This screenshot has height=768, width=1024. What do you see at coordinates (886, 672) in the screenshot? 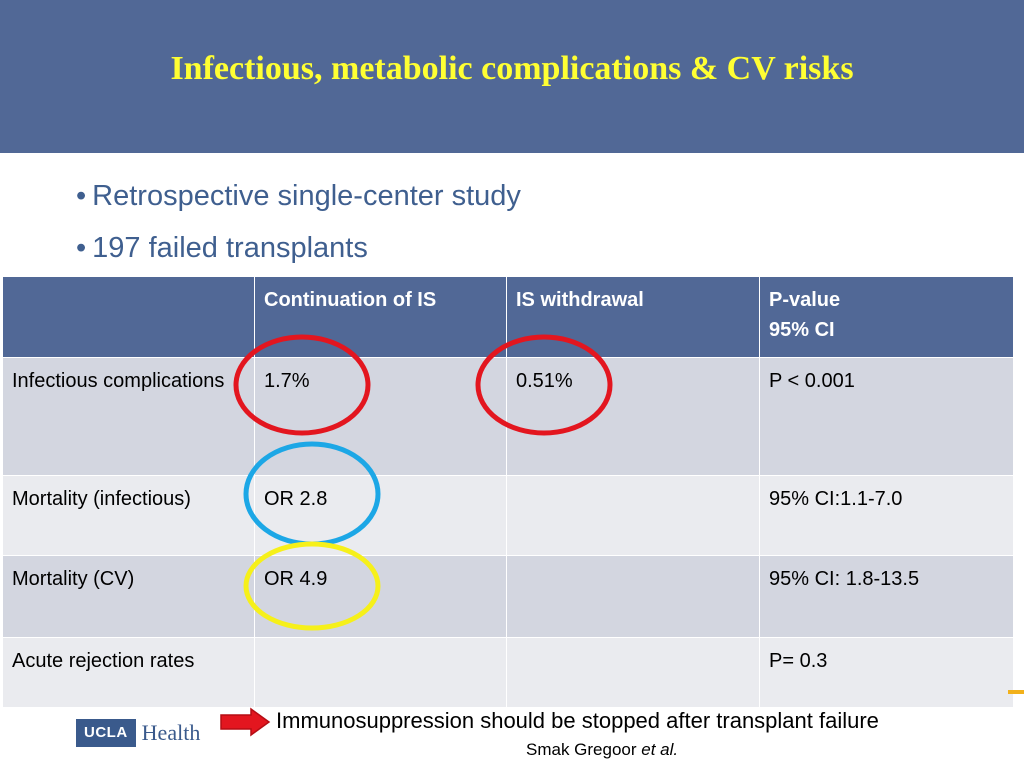
I see `pvalue-value: P= 0.3` at bounding box center [886, 672].